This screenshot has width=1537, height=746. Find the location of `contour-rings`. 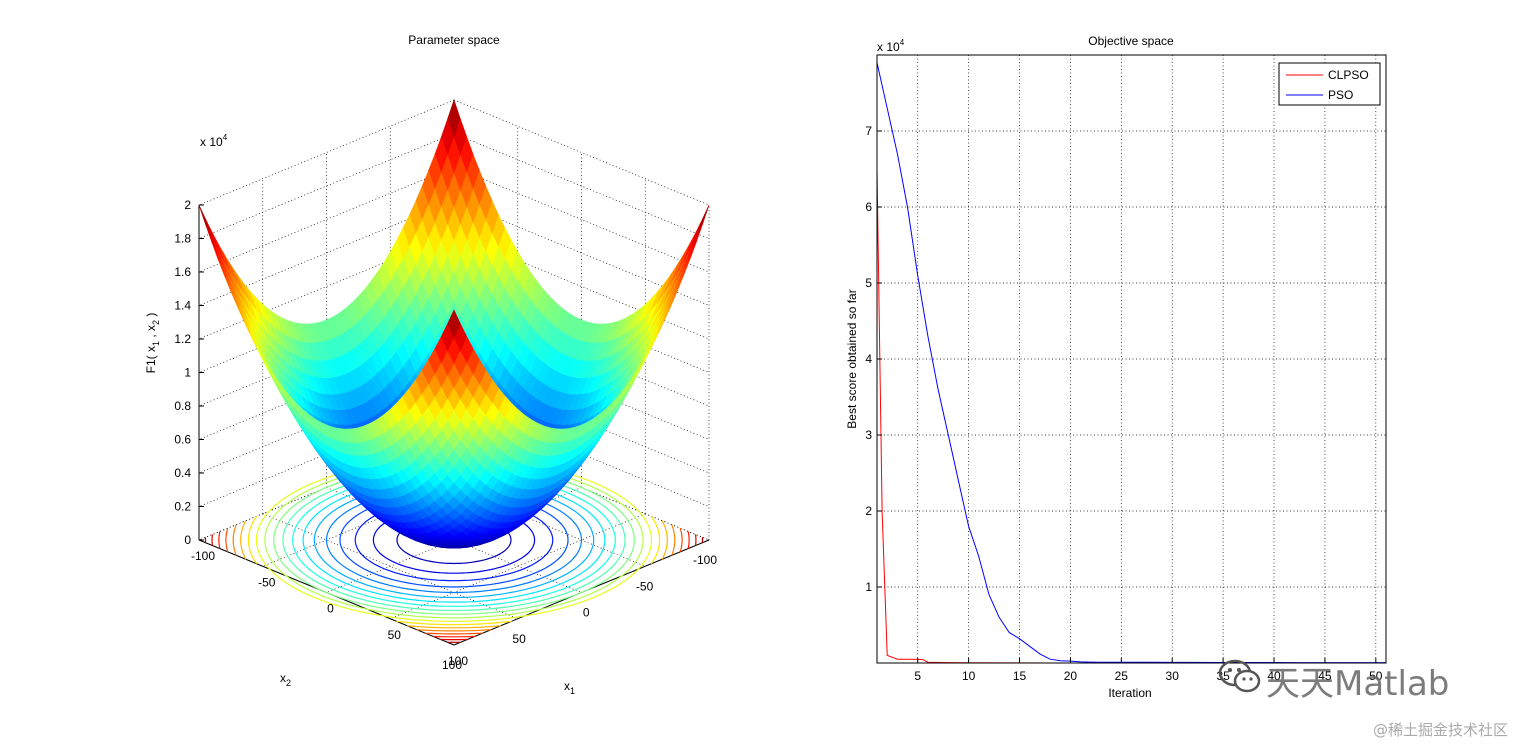

contour-rings is located at coordinates (454, 540).